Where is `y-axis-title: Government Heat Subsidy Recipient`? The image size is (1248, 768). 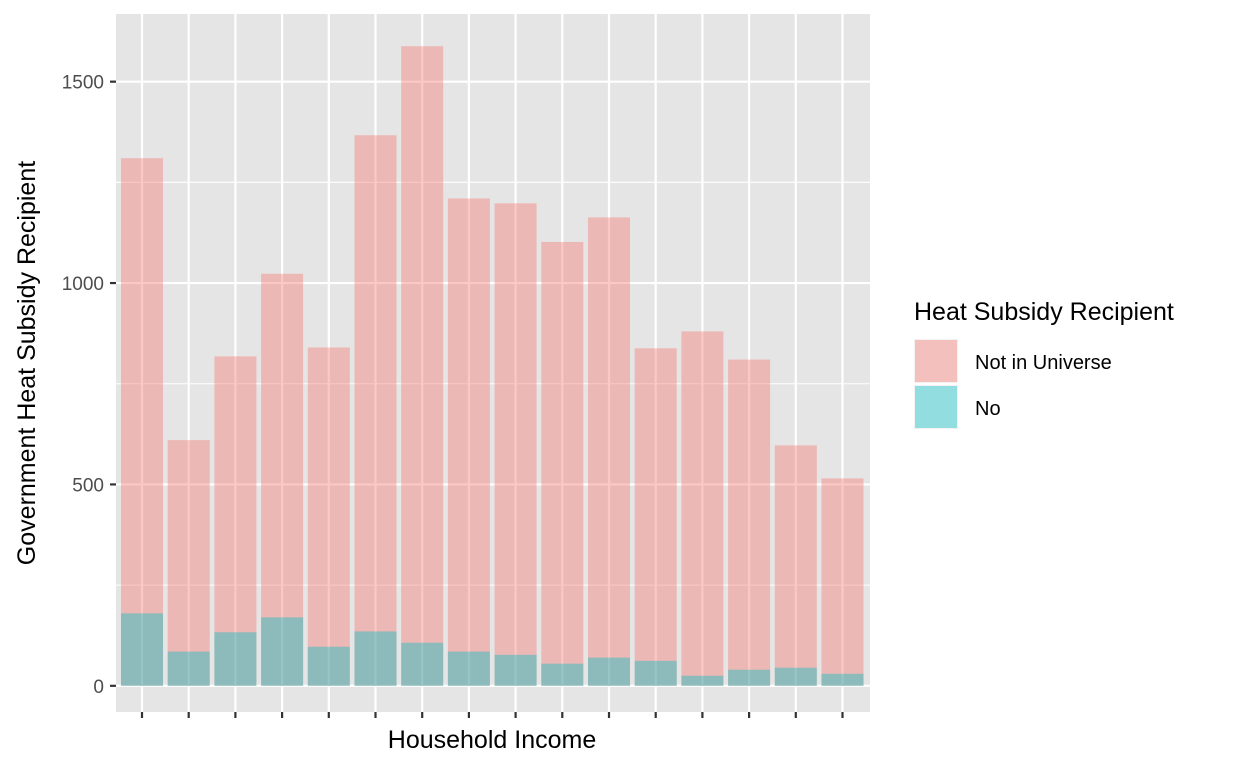 y-axis-title: Government Heat Subsidy Recipient is located at coordinates (27, 363).